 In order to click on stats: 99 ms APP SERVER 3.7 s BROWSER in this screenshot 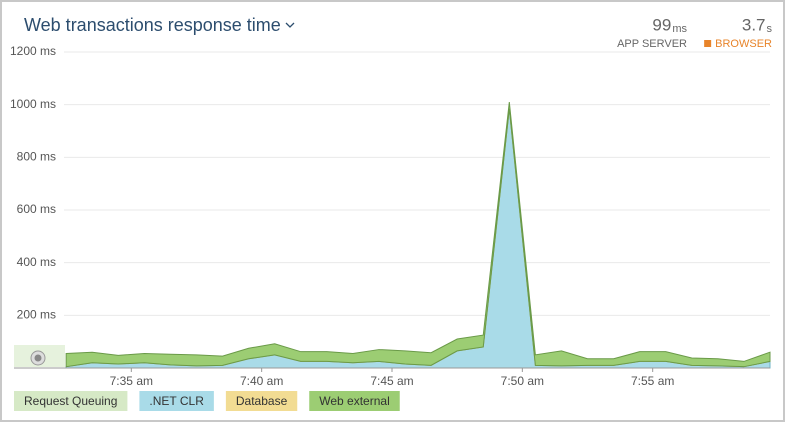, I will do `click(694, 32)`.